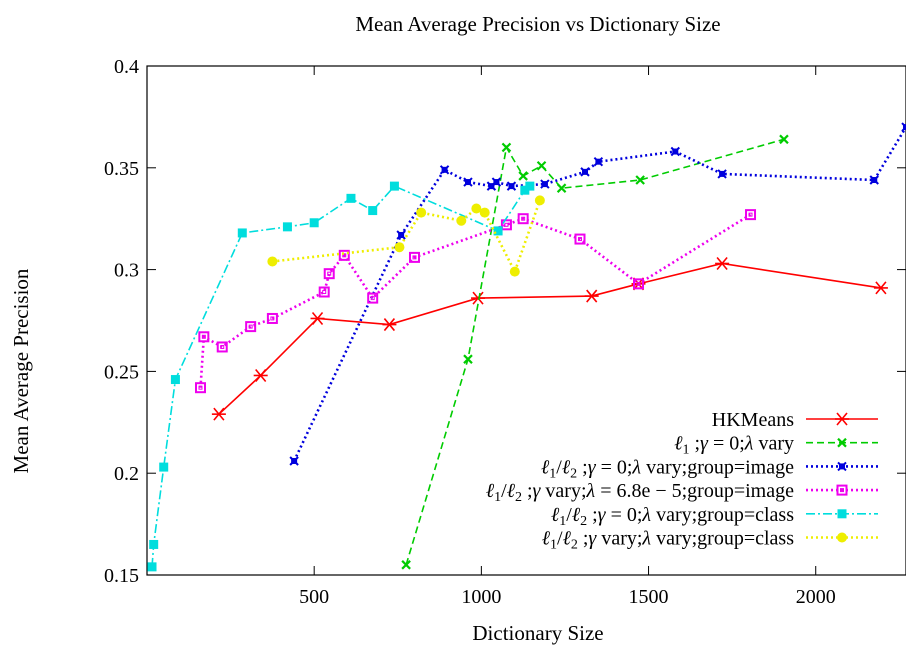 This screenshot has width=906, height=654. I want to click on x-axis-label: Dictionary Size, so click(537, 633).